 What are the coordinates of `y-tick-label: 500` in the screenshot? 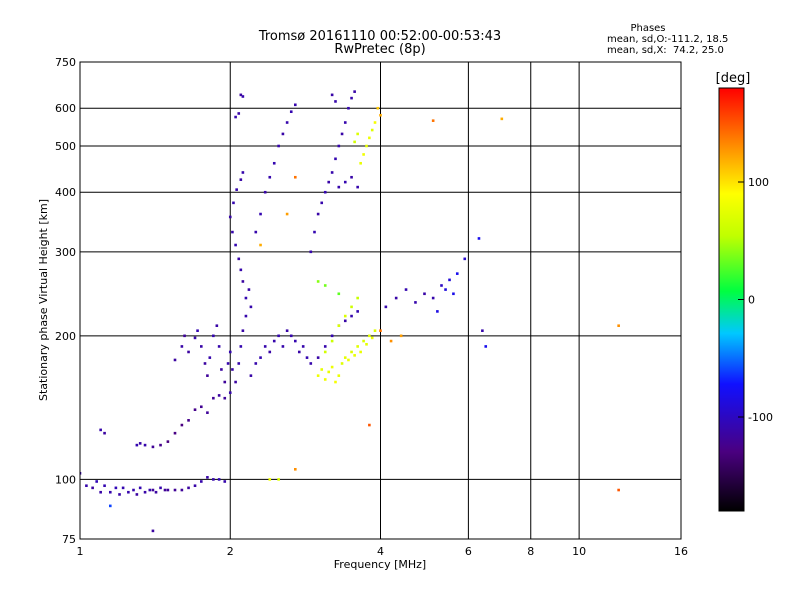 It's located at (65, 146).